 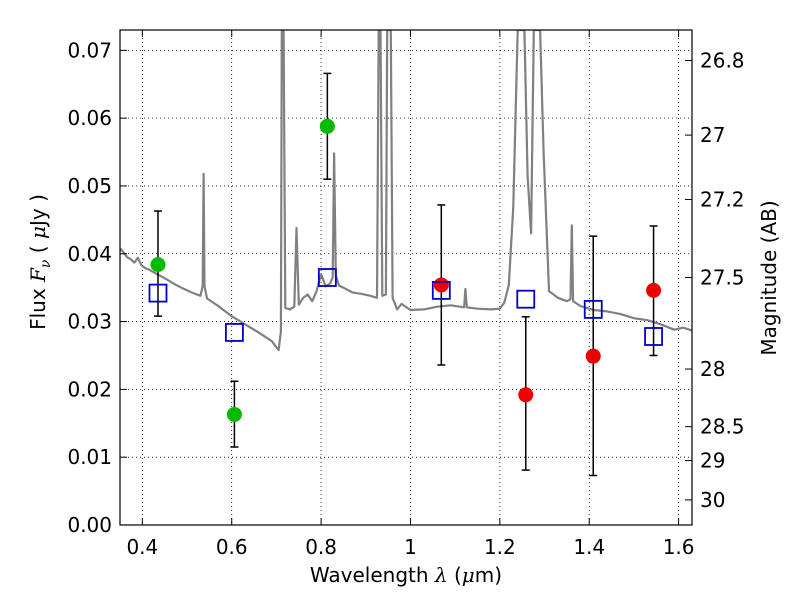 What do you see at coordinates (712, 500) in the screenshot?
I see `y2-tick-label: 30` at bounding box center [712, 500].